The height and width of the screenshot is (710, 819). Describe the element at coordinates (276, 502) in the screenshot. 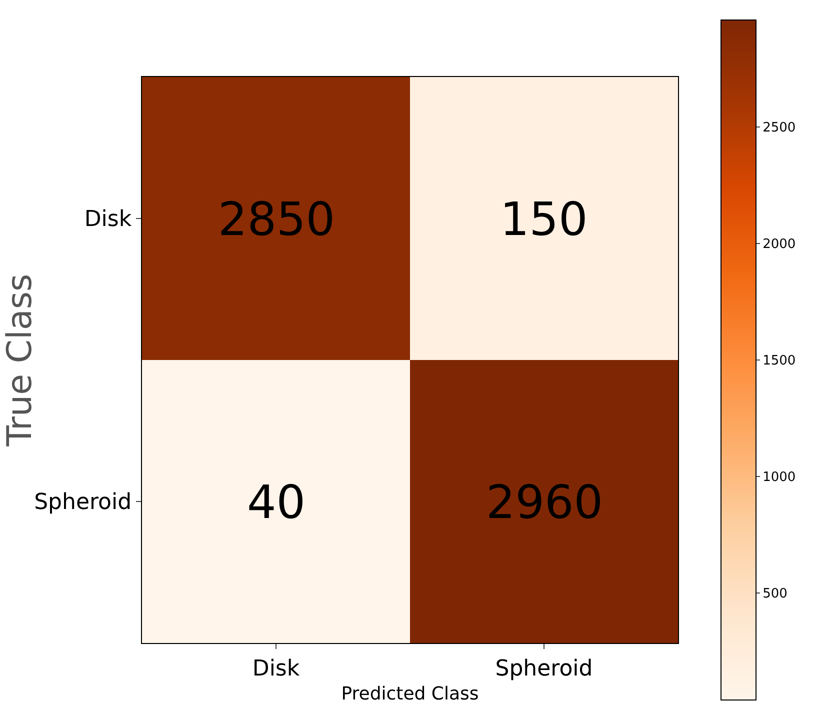

I see `data-label: 40` at that location.